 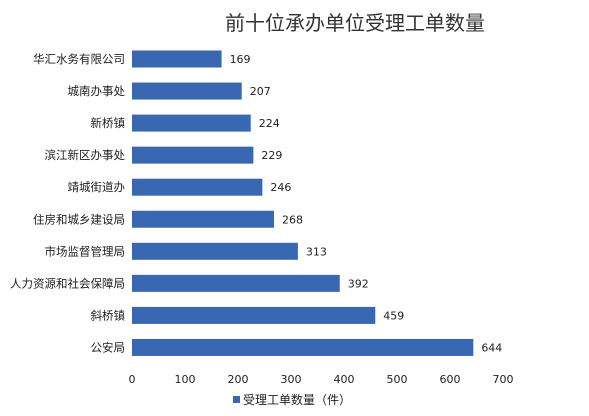 I want to click on category-label: 华汇水务有限公司, so click(x=79, y=59).